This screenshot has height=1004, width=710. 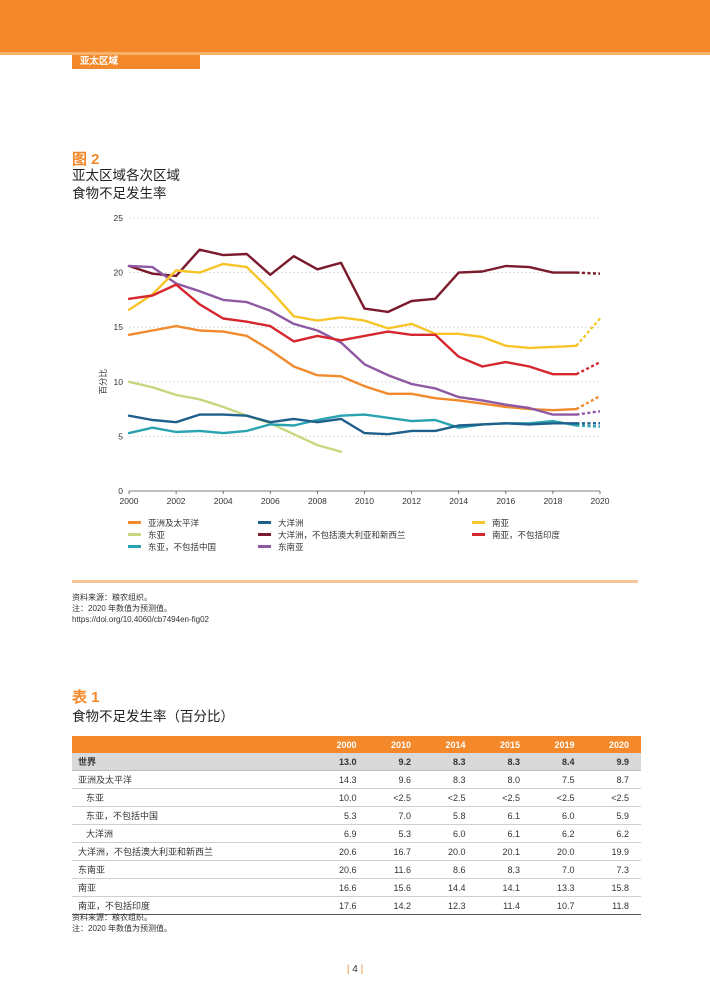 What do you see at coordinates (112, 597) in the screenshot?
I see `figure-source: 资料来源：粮农组织。` at bounding box center [112, 597].